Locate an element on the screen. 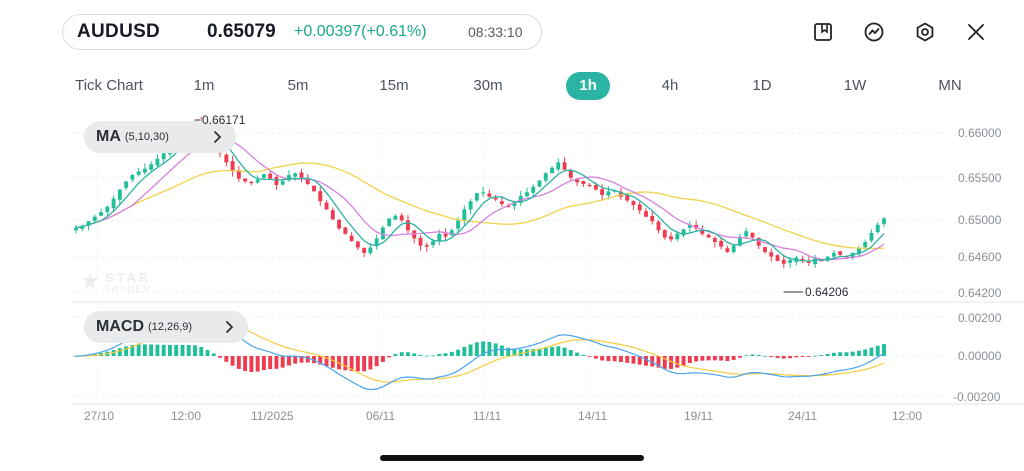  settings-icon is located at coordinates (925, 32).